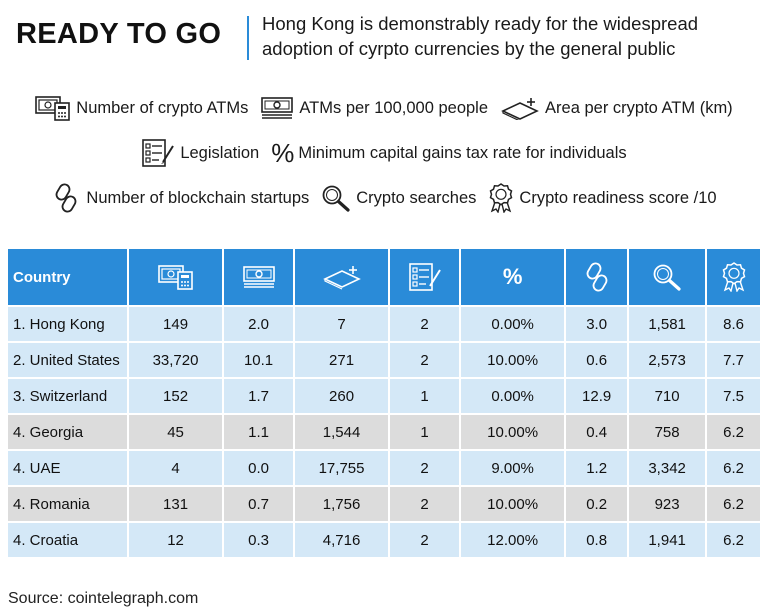  What do you see at coordinates (597, 468) in the screenshot?
I see `cell-startups: 1.2` at bounding box center [597, 468].